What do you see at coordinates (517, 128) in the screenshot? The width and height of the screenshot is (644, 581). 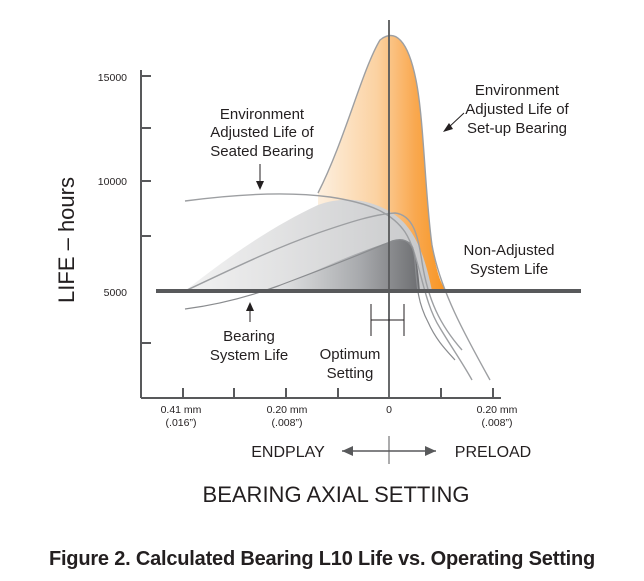 I see `set-up-label-line3: Set-up Bearing` at bounding box center [517, 128].